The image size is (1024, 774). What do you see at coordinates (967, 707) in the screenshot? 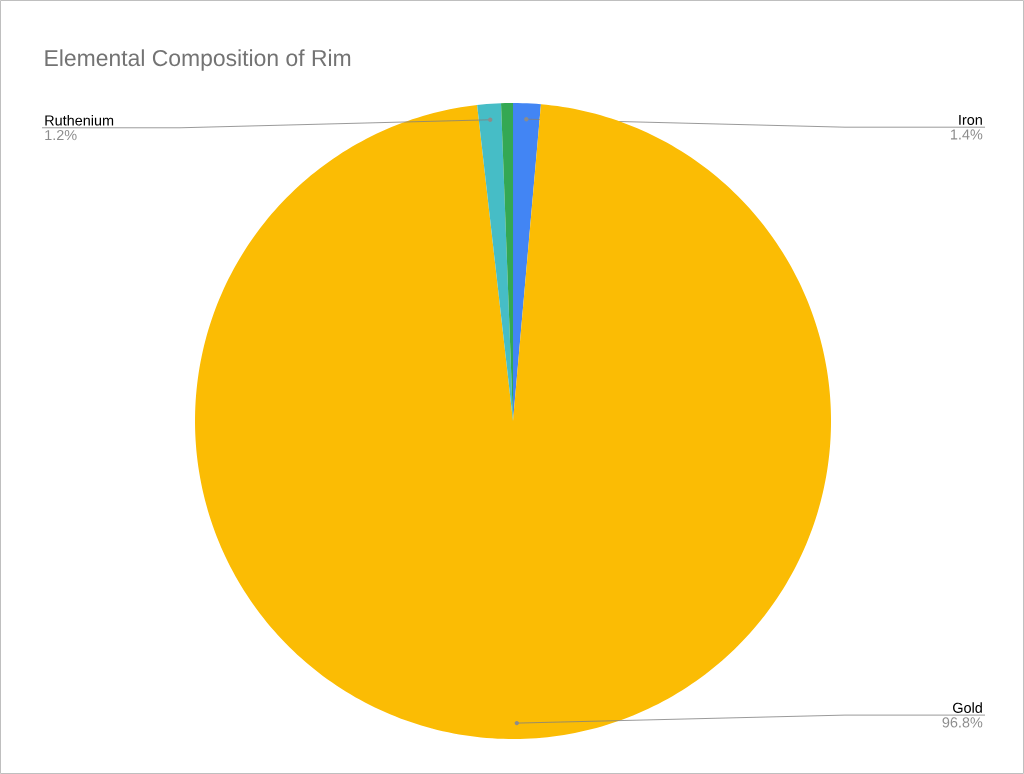
I see `slice-label: Gold` at bounding box center [967, 707].